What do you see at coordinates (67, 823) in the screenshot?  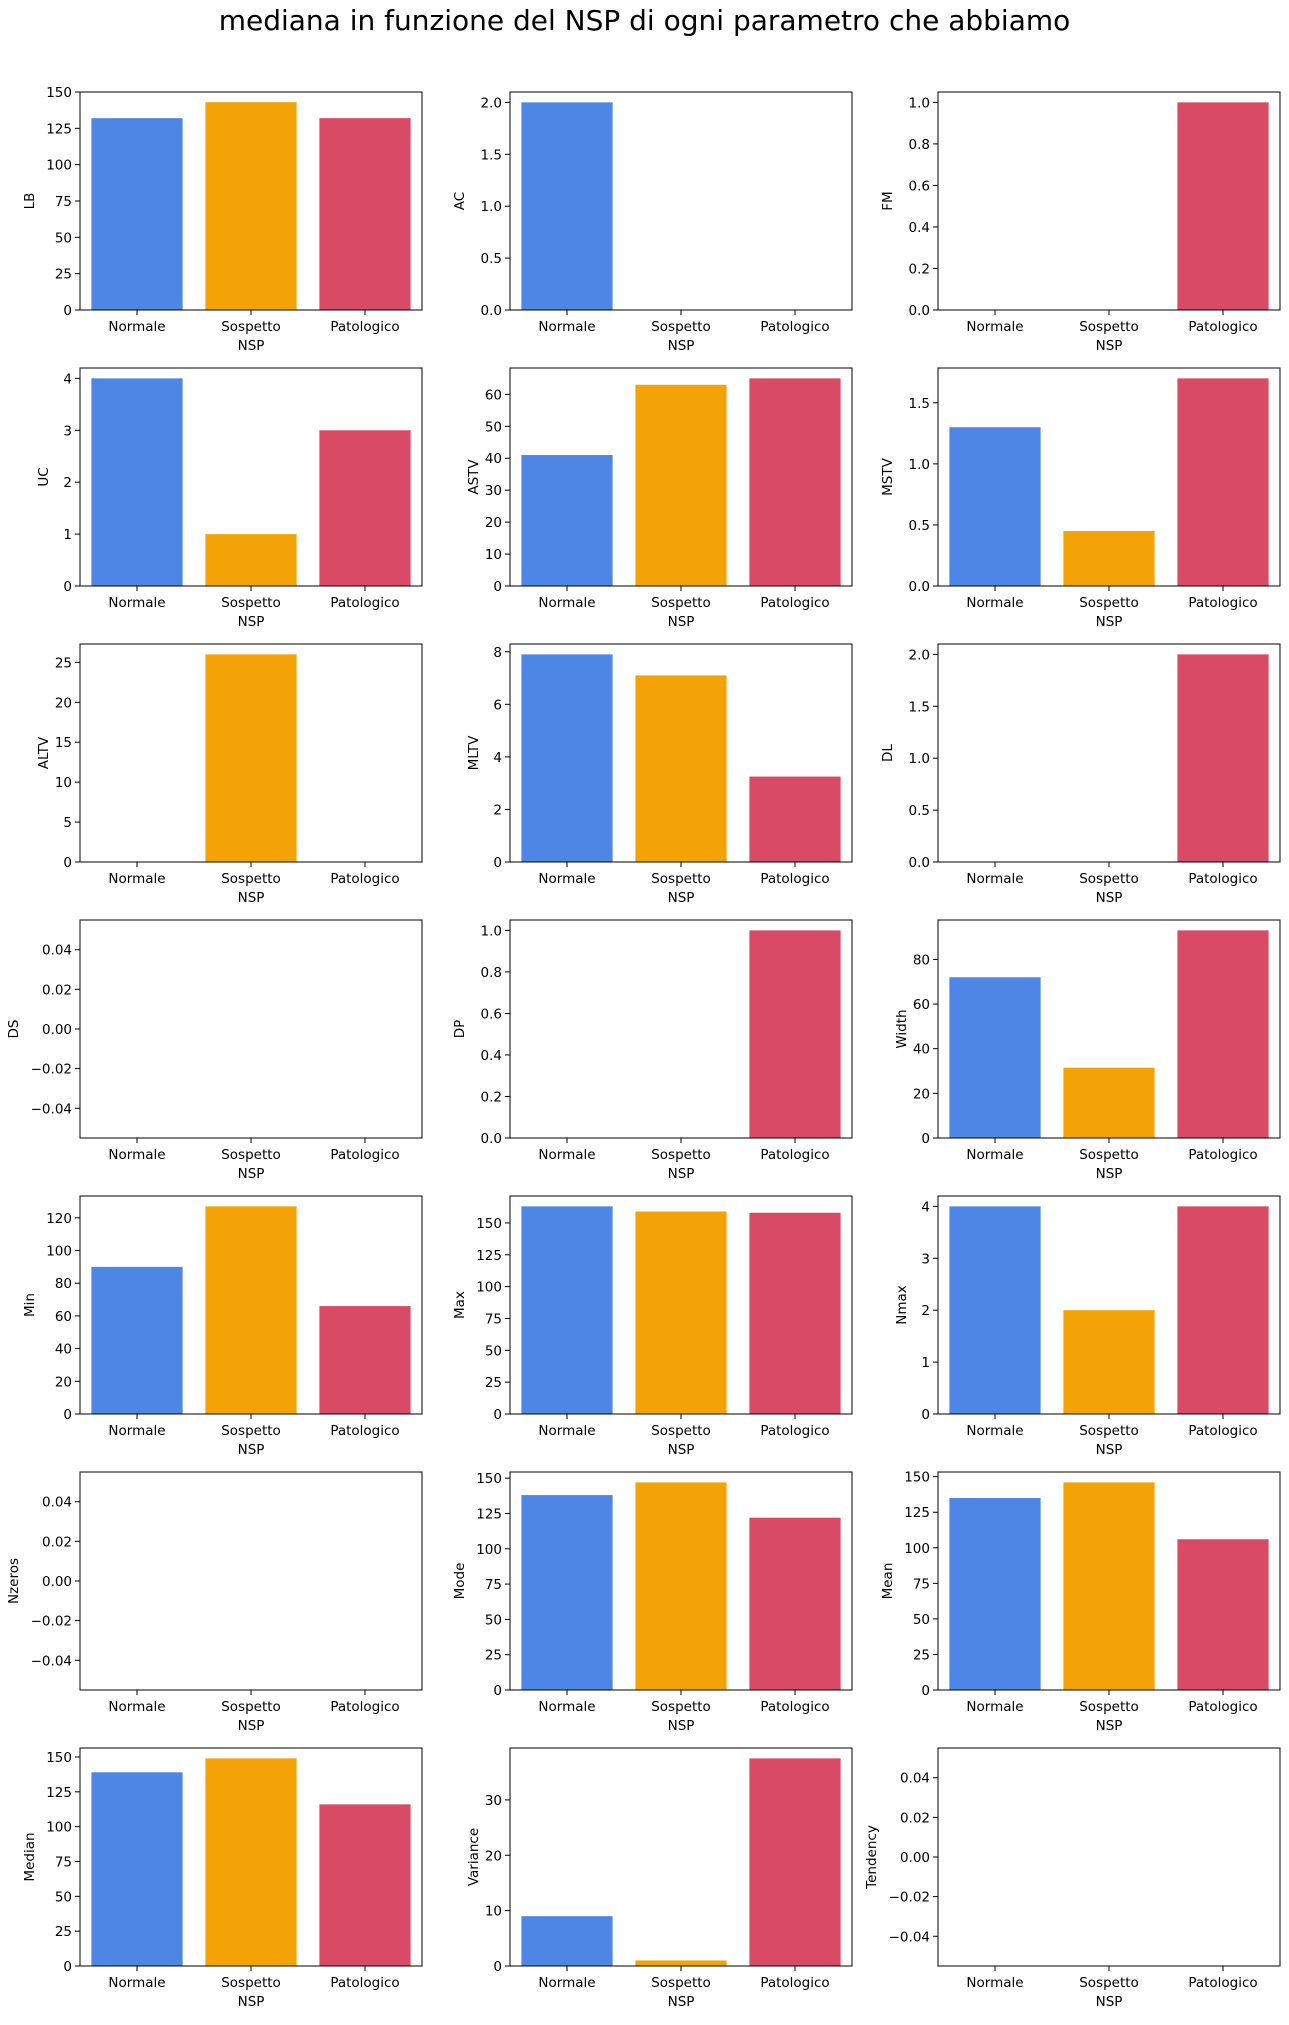 I see `ytick-label: 5` at bounding box center [67, 823].